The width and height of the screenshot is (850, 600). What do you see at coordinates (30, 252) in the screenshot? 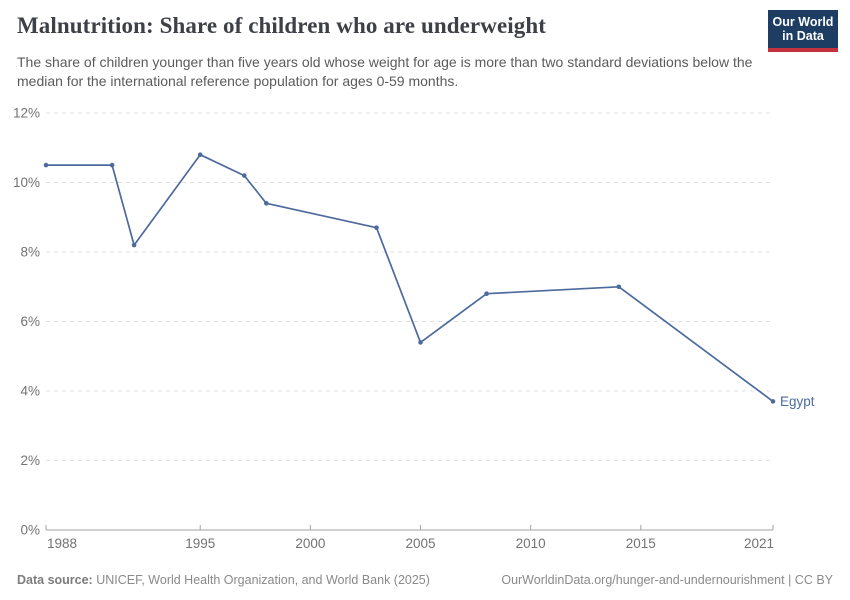
I see `y-tick-label: 8%` at bounding box center [30, 252].